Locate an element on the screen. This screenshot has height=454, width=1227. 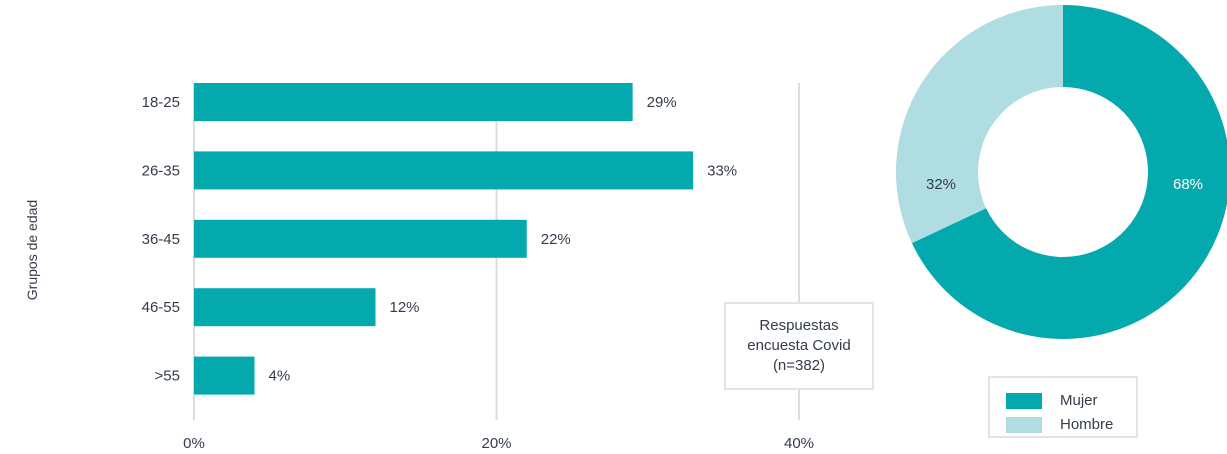
x-tick-label: 20% is located at coordinates (496, 443).